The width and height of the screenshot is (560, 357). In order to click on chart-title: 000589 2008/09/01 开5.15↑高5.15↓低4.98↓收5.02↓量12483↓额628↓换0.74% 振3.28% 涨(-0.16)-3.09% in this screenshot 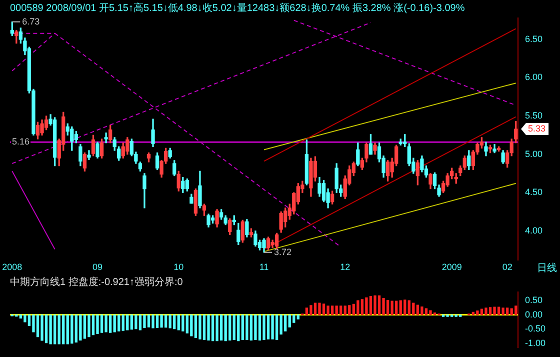, I will do `click(237, 8)`.